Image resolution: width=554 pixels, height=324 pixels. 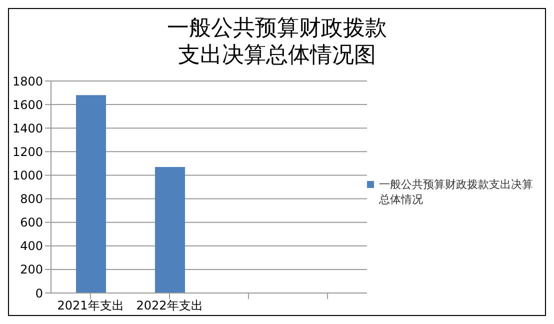 What do you see at coordinates (31, 246) in the screenshot?
I see `y-tick-label: 400` at bounding box center [31, 246].